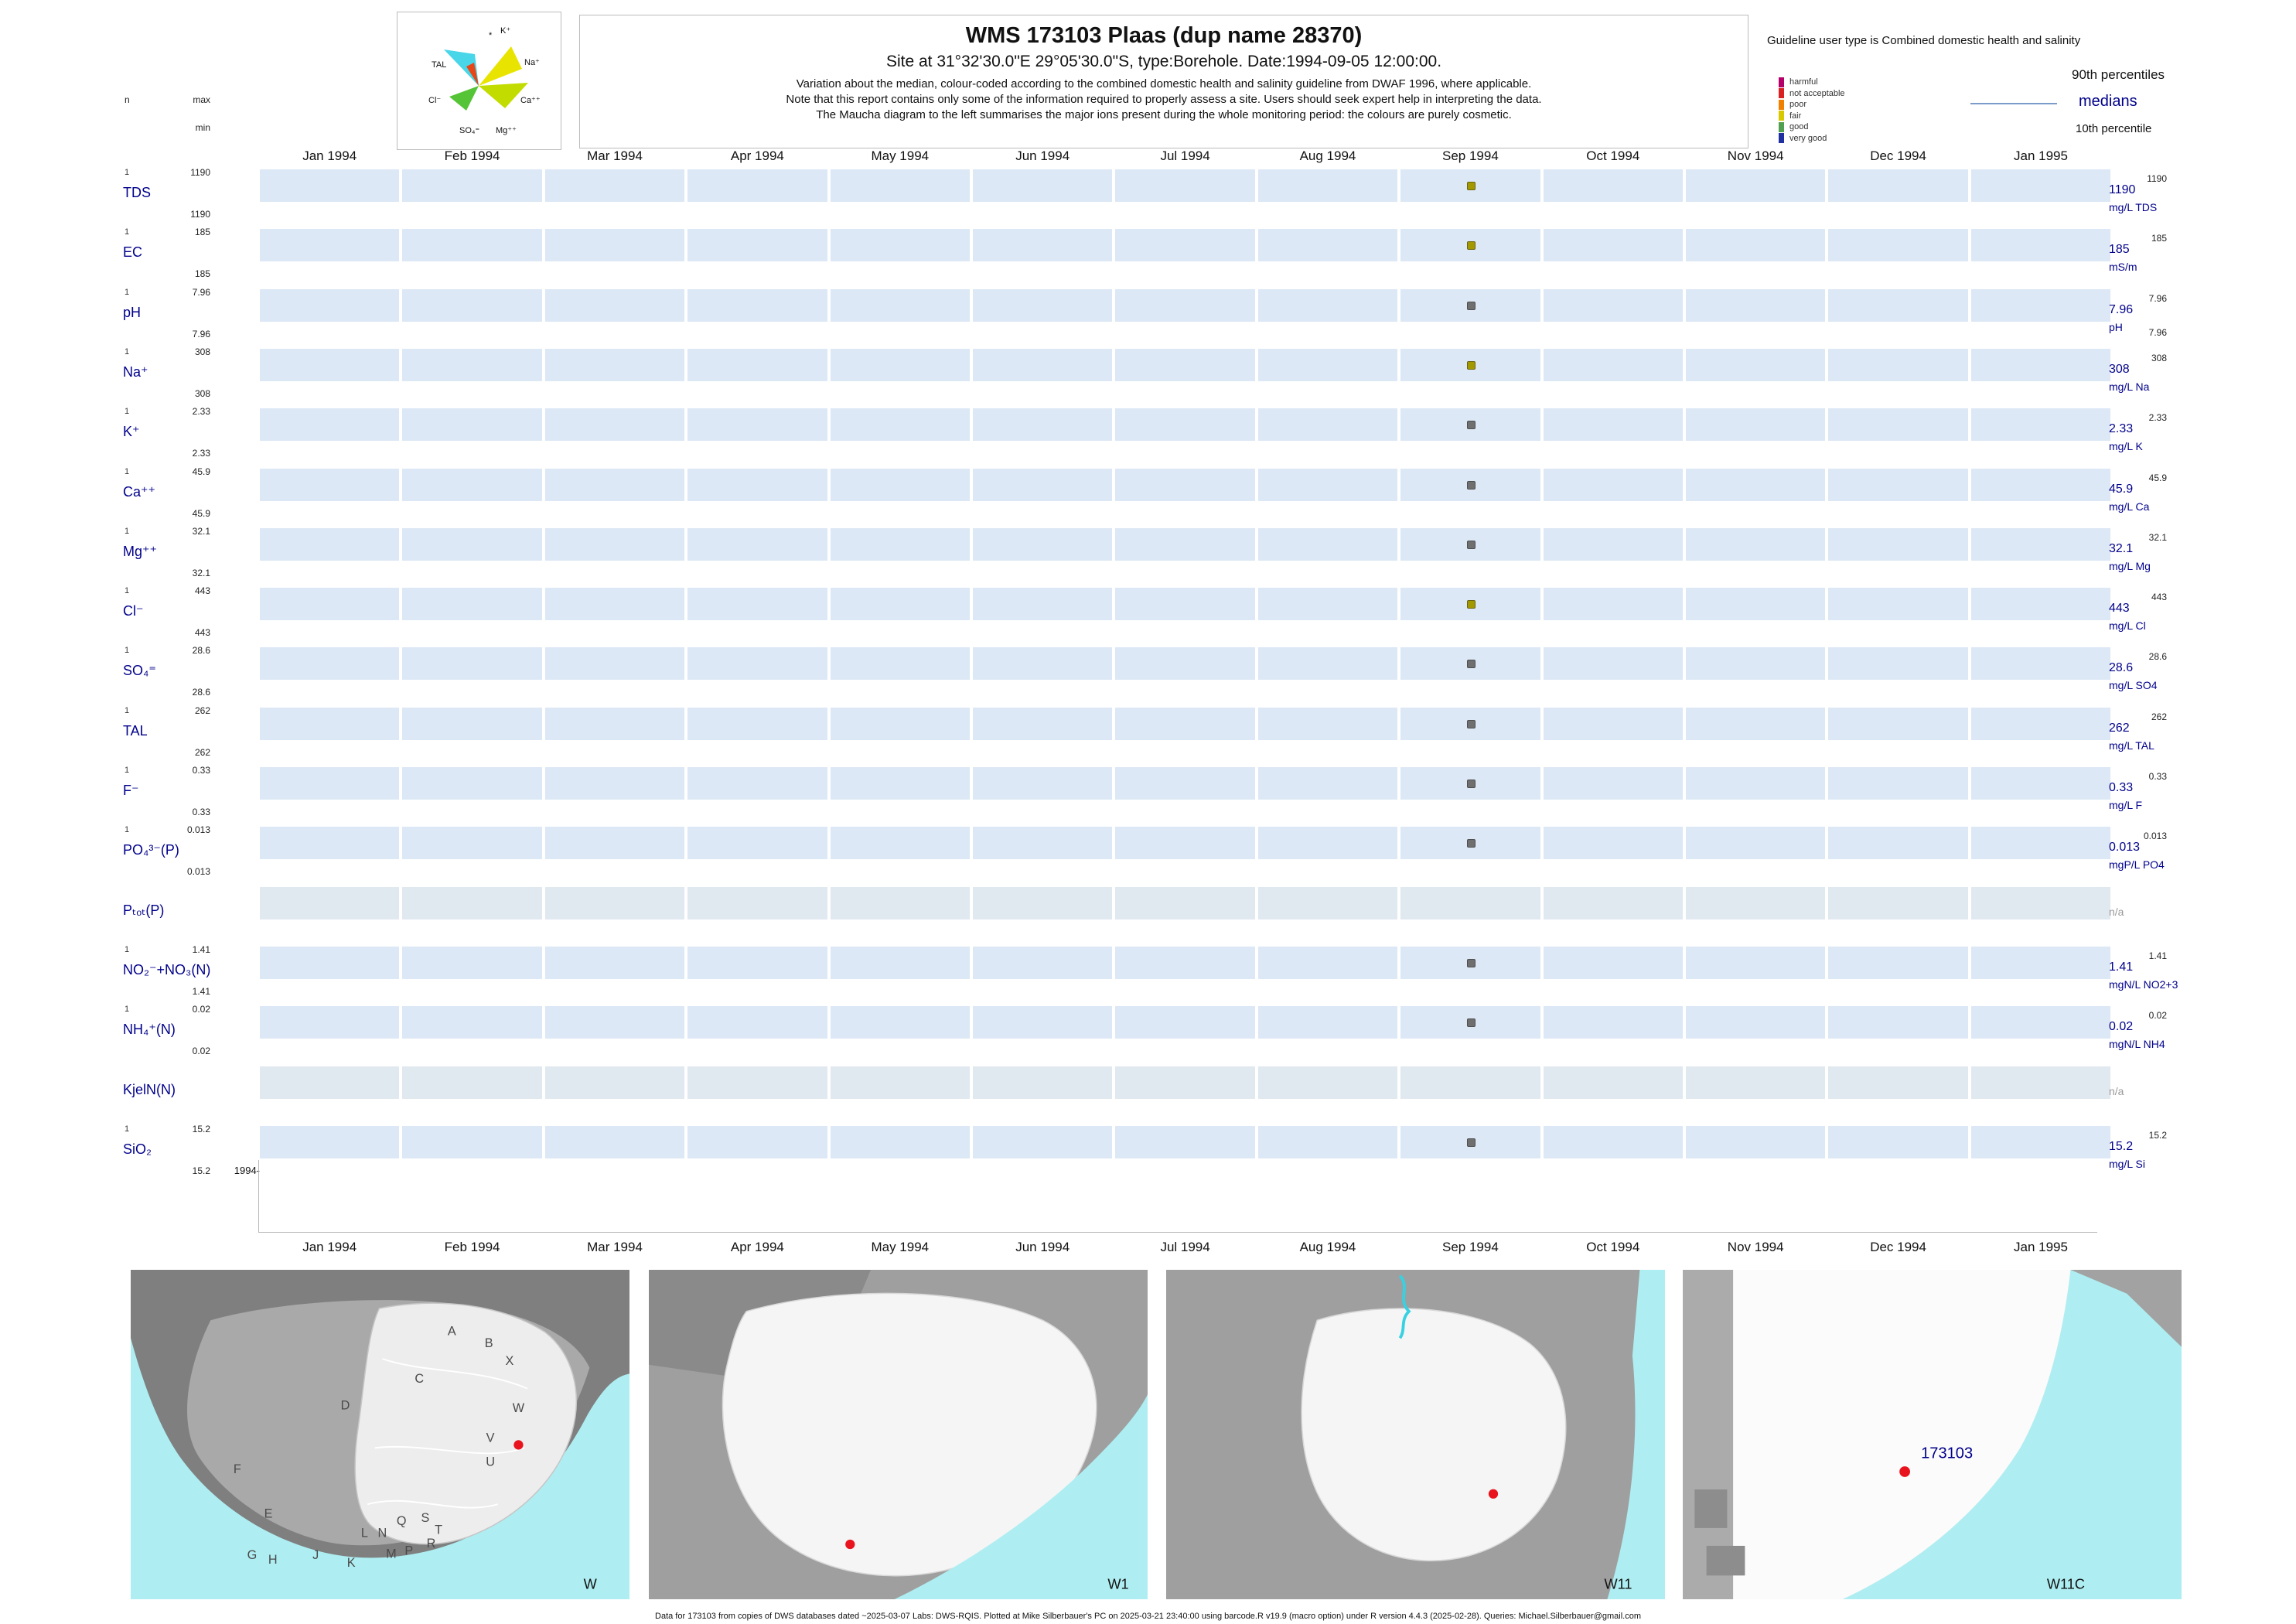  Describe the element at coordinates (1042, 155) in the screenshot. I see `month-label: Jun 1994` at that location.